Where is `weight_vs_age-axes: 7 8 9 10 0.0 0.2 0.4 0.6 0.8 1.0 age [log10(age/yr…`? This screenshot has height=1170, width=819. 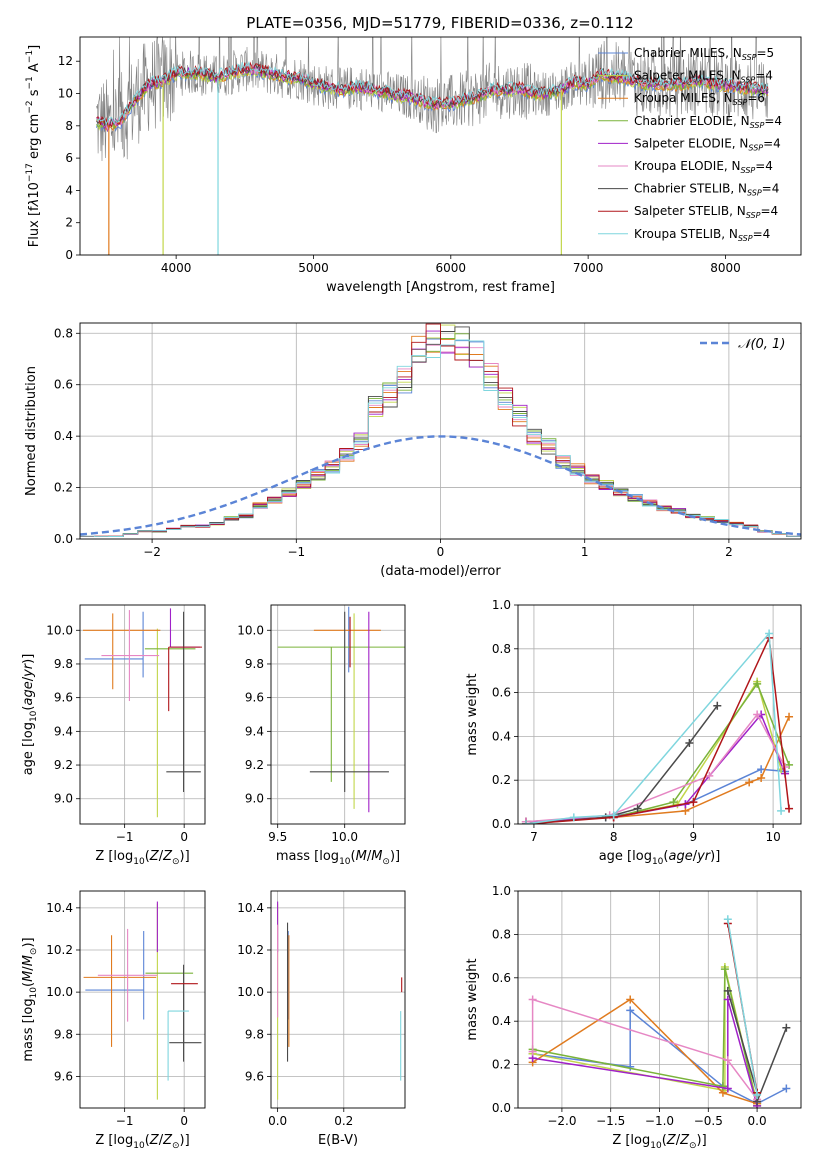 weight_vs_age-axes: 7 8 9 10 0.0 0.2 0.4 0.6 0.8 1.0 age [log10(age/yr… is located at coordinates (633, 732).